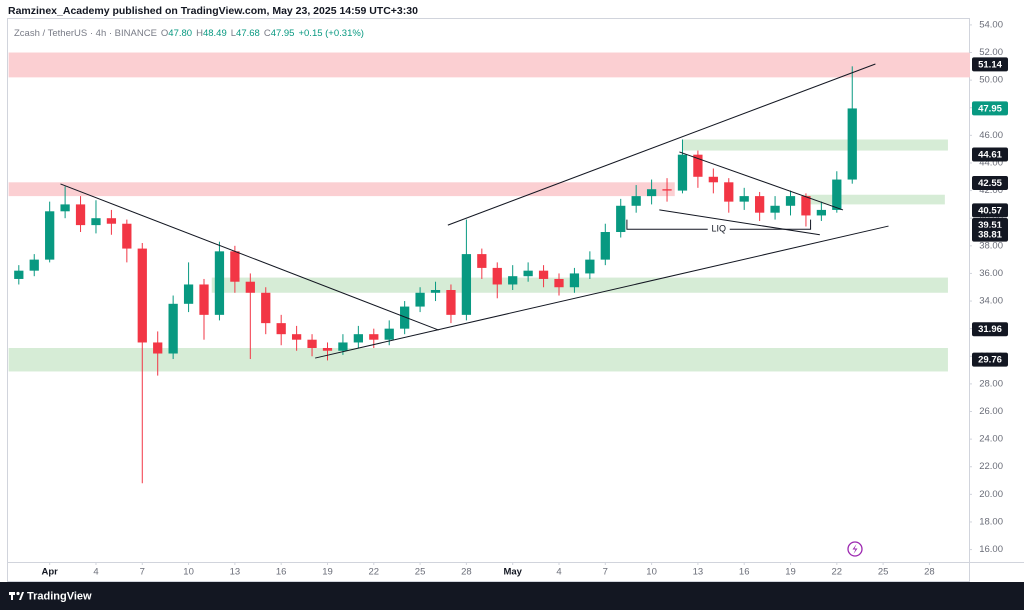  I want to click on y-tick-label: 34.00, so click(991, 301).